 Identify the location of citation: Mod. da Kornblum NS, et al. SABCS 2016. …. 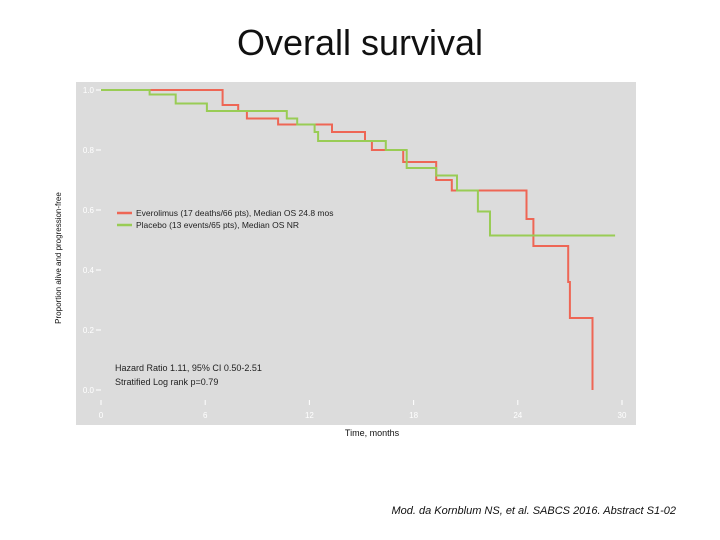
(533, 511).